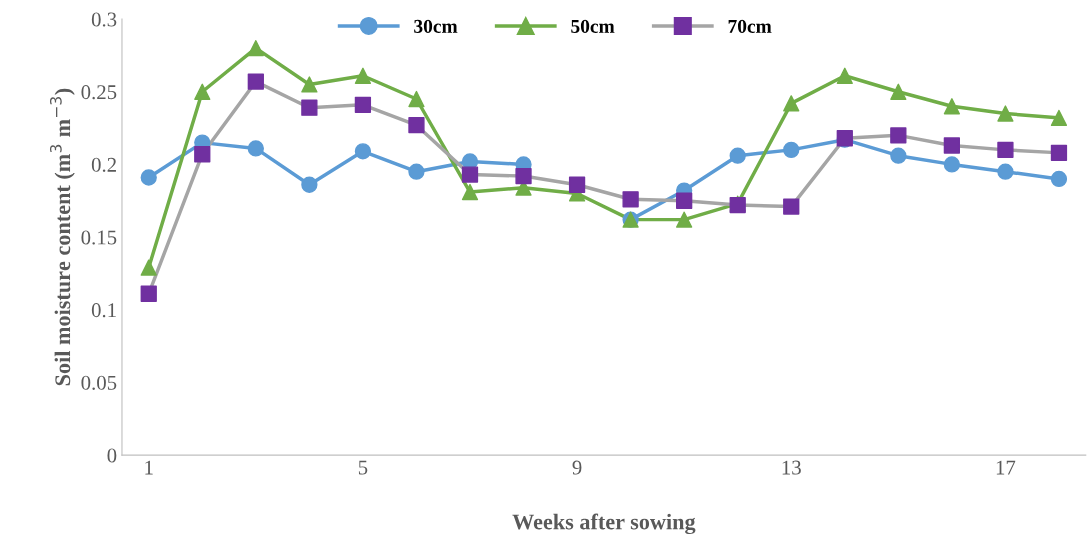 Image resolution: width=1089 pixels, height=545 pixels. What do you see at coordinates (112, 455) in the screenshot?
I see `y-tick-label: 0` at bounding box center [112, 455].